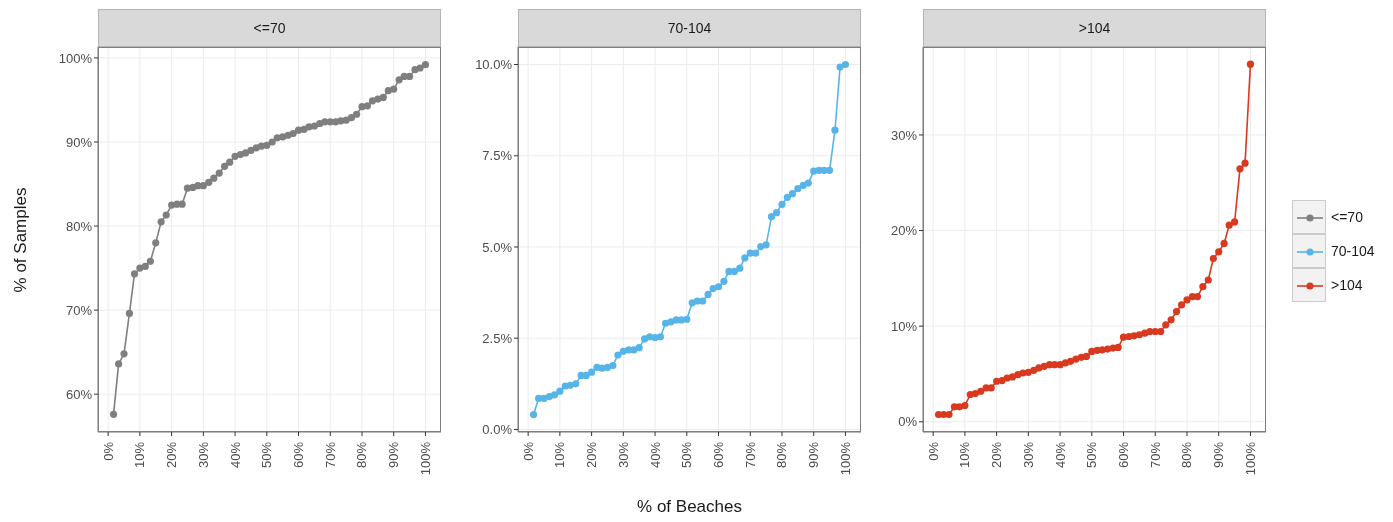 The width and height of the screenshot is (1393, 522). Describe the element at coordinates (1060, 455) in the screenshot. I see `x-tick-label: 40%` at that location.